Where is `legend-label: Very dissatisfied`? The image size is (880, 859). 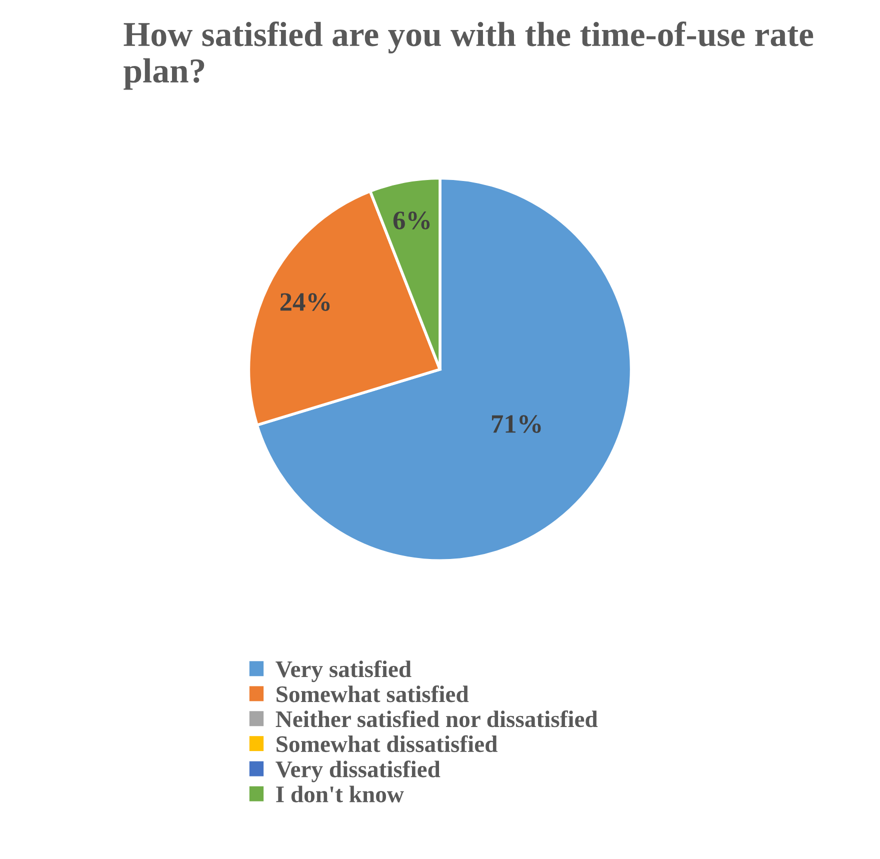 legend-label: Very dissatisfied is located at coordinates (358, 771).